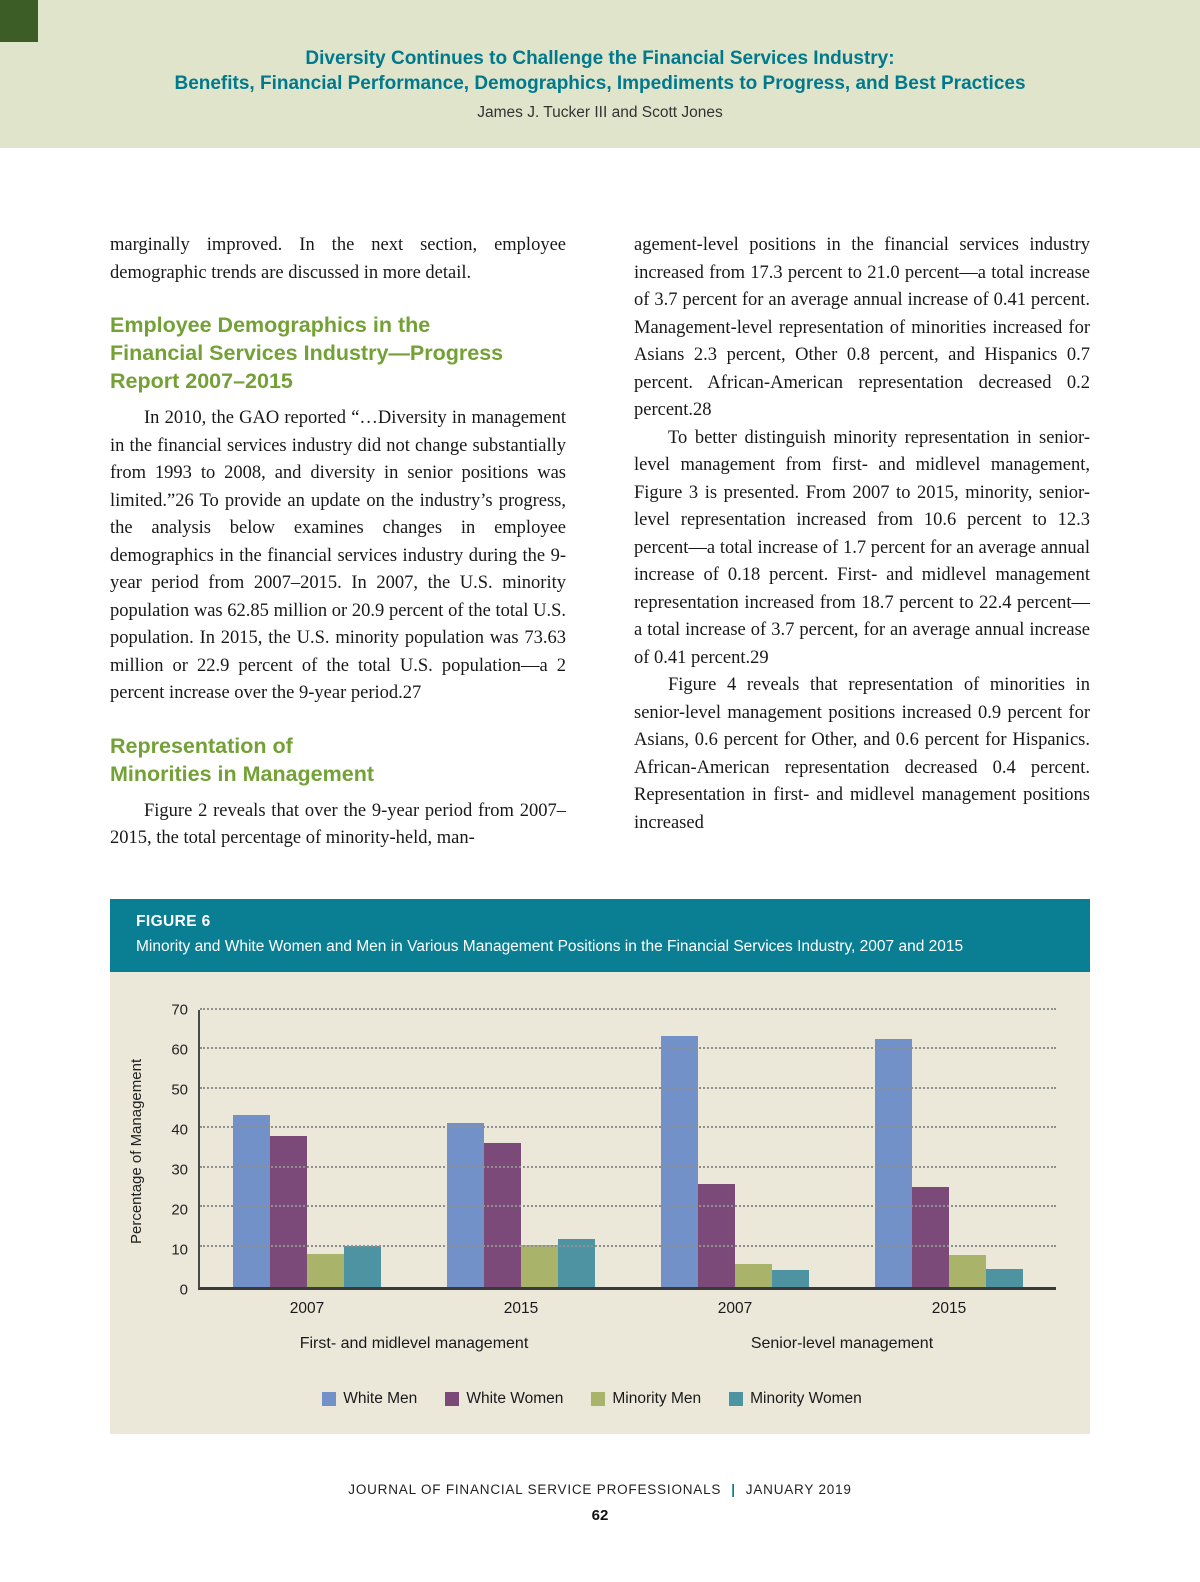 The width and height of the screenshot is (1200, 1582). Describe the element at coordinates (136, 1150) in the screenshot. I see `y-axis-title: Percentage of Management` at that location.